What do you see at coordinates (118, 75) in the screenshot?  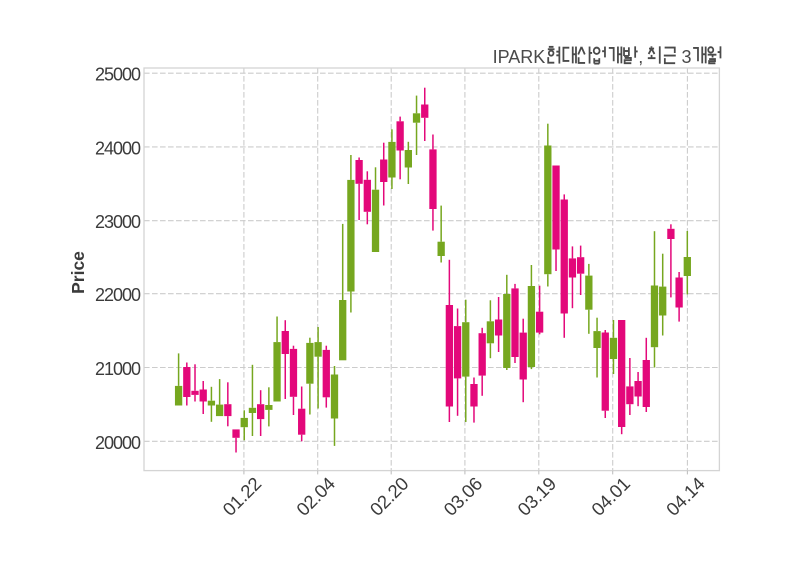 I see `svg-text: 25000` at bounding box center [118, 75].